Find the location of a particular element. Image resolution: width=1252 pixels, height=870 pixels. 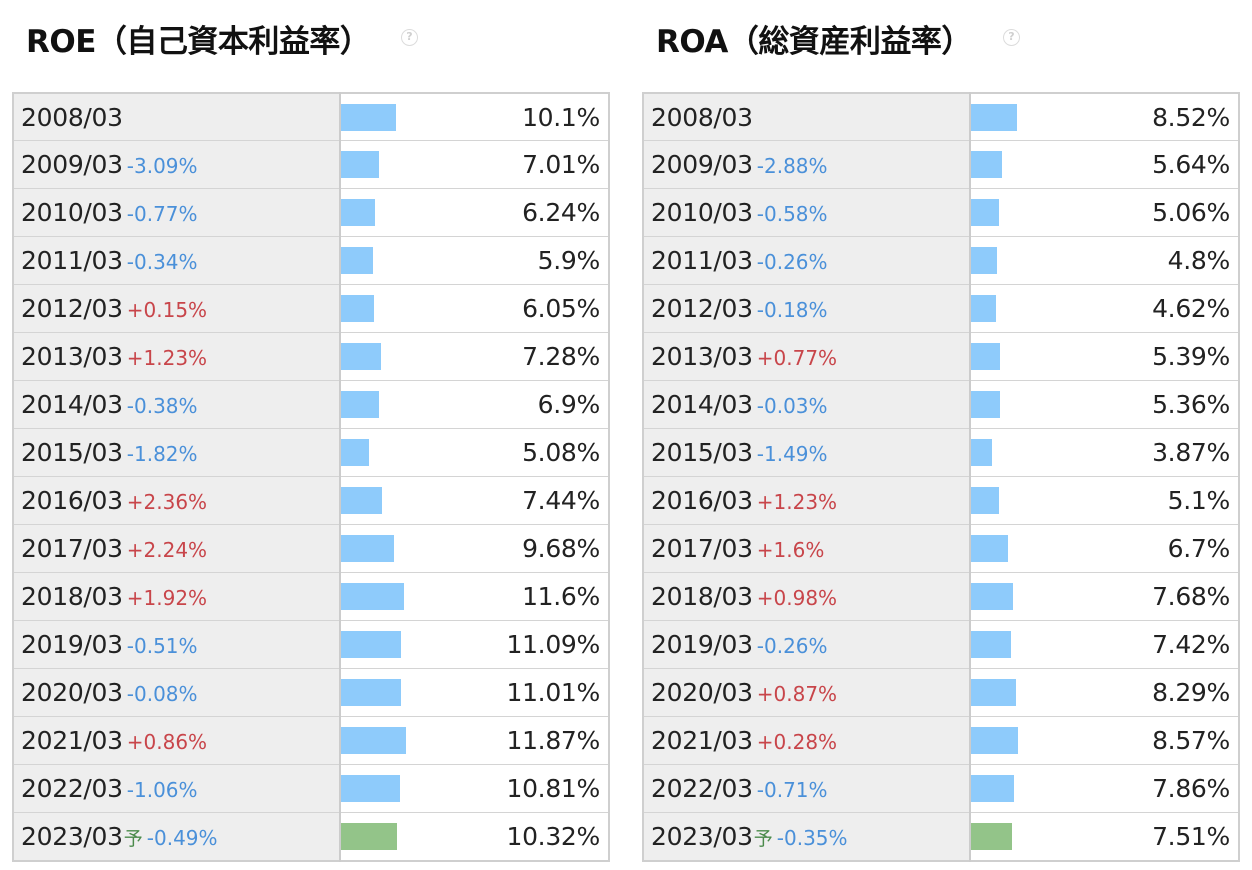

period-label: 2022/03 is located at coordinates (72, 788).